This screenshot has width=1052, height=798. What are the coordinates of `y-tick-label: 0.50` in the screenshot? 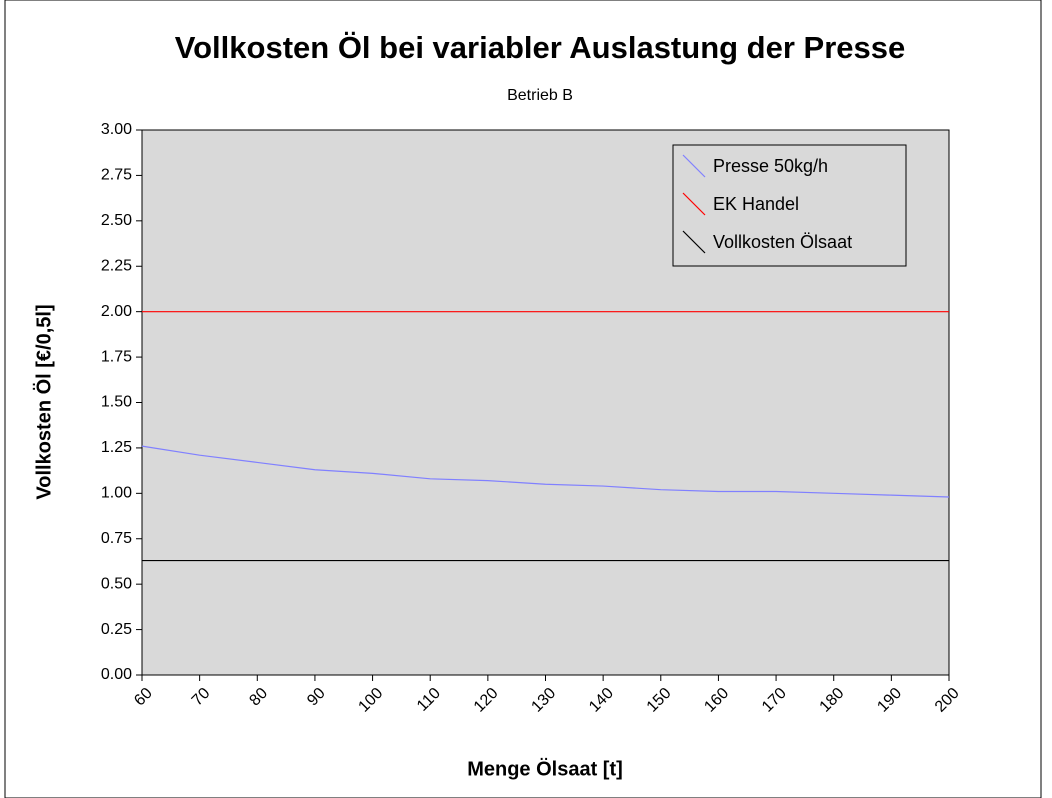 It's located at (116, 583).